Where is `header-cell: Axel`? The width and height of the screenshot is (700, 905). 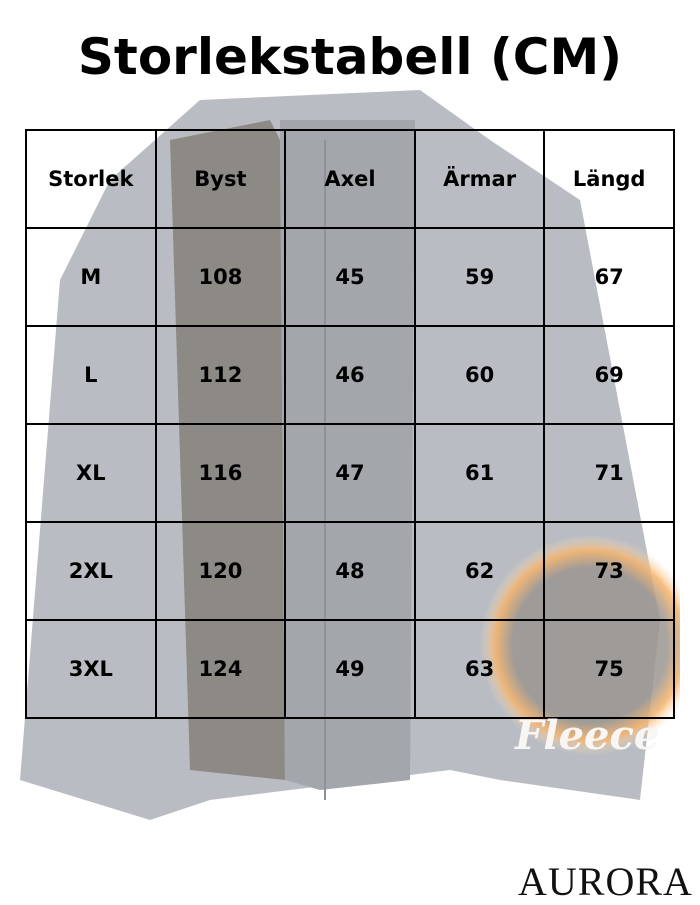
header-cell: Axel is located at coordinates (350, 179).